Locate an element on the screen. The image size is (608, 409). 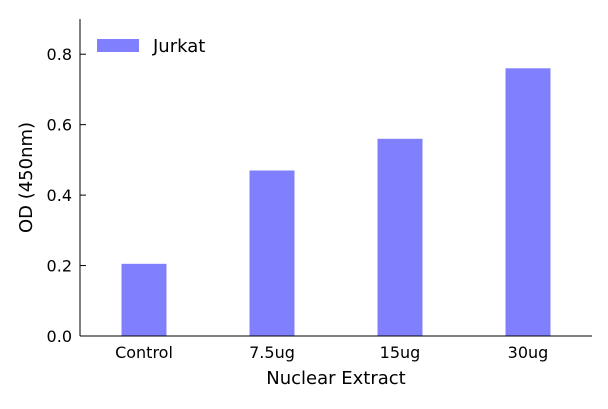
x-tick-label: 7.5ug is located at coordinates (272, 352).